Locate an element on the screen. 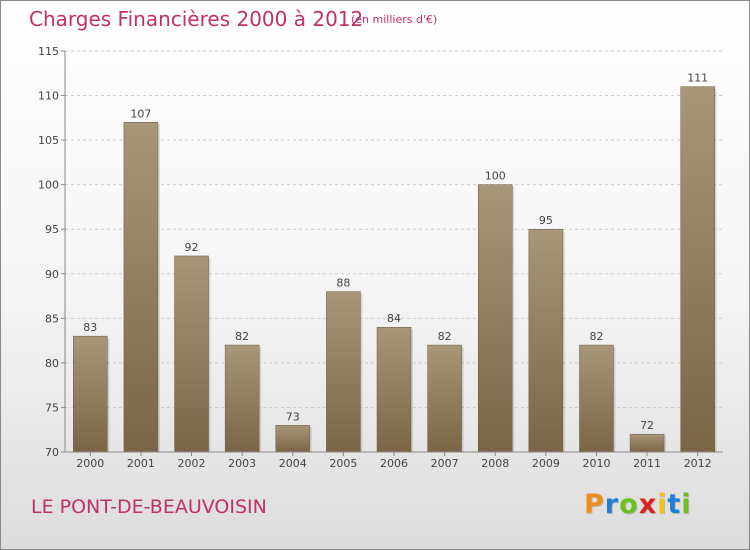 The height and width of the screenshot is (550, 750). data-label: 84 is located at coordinates (394, 318).